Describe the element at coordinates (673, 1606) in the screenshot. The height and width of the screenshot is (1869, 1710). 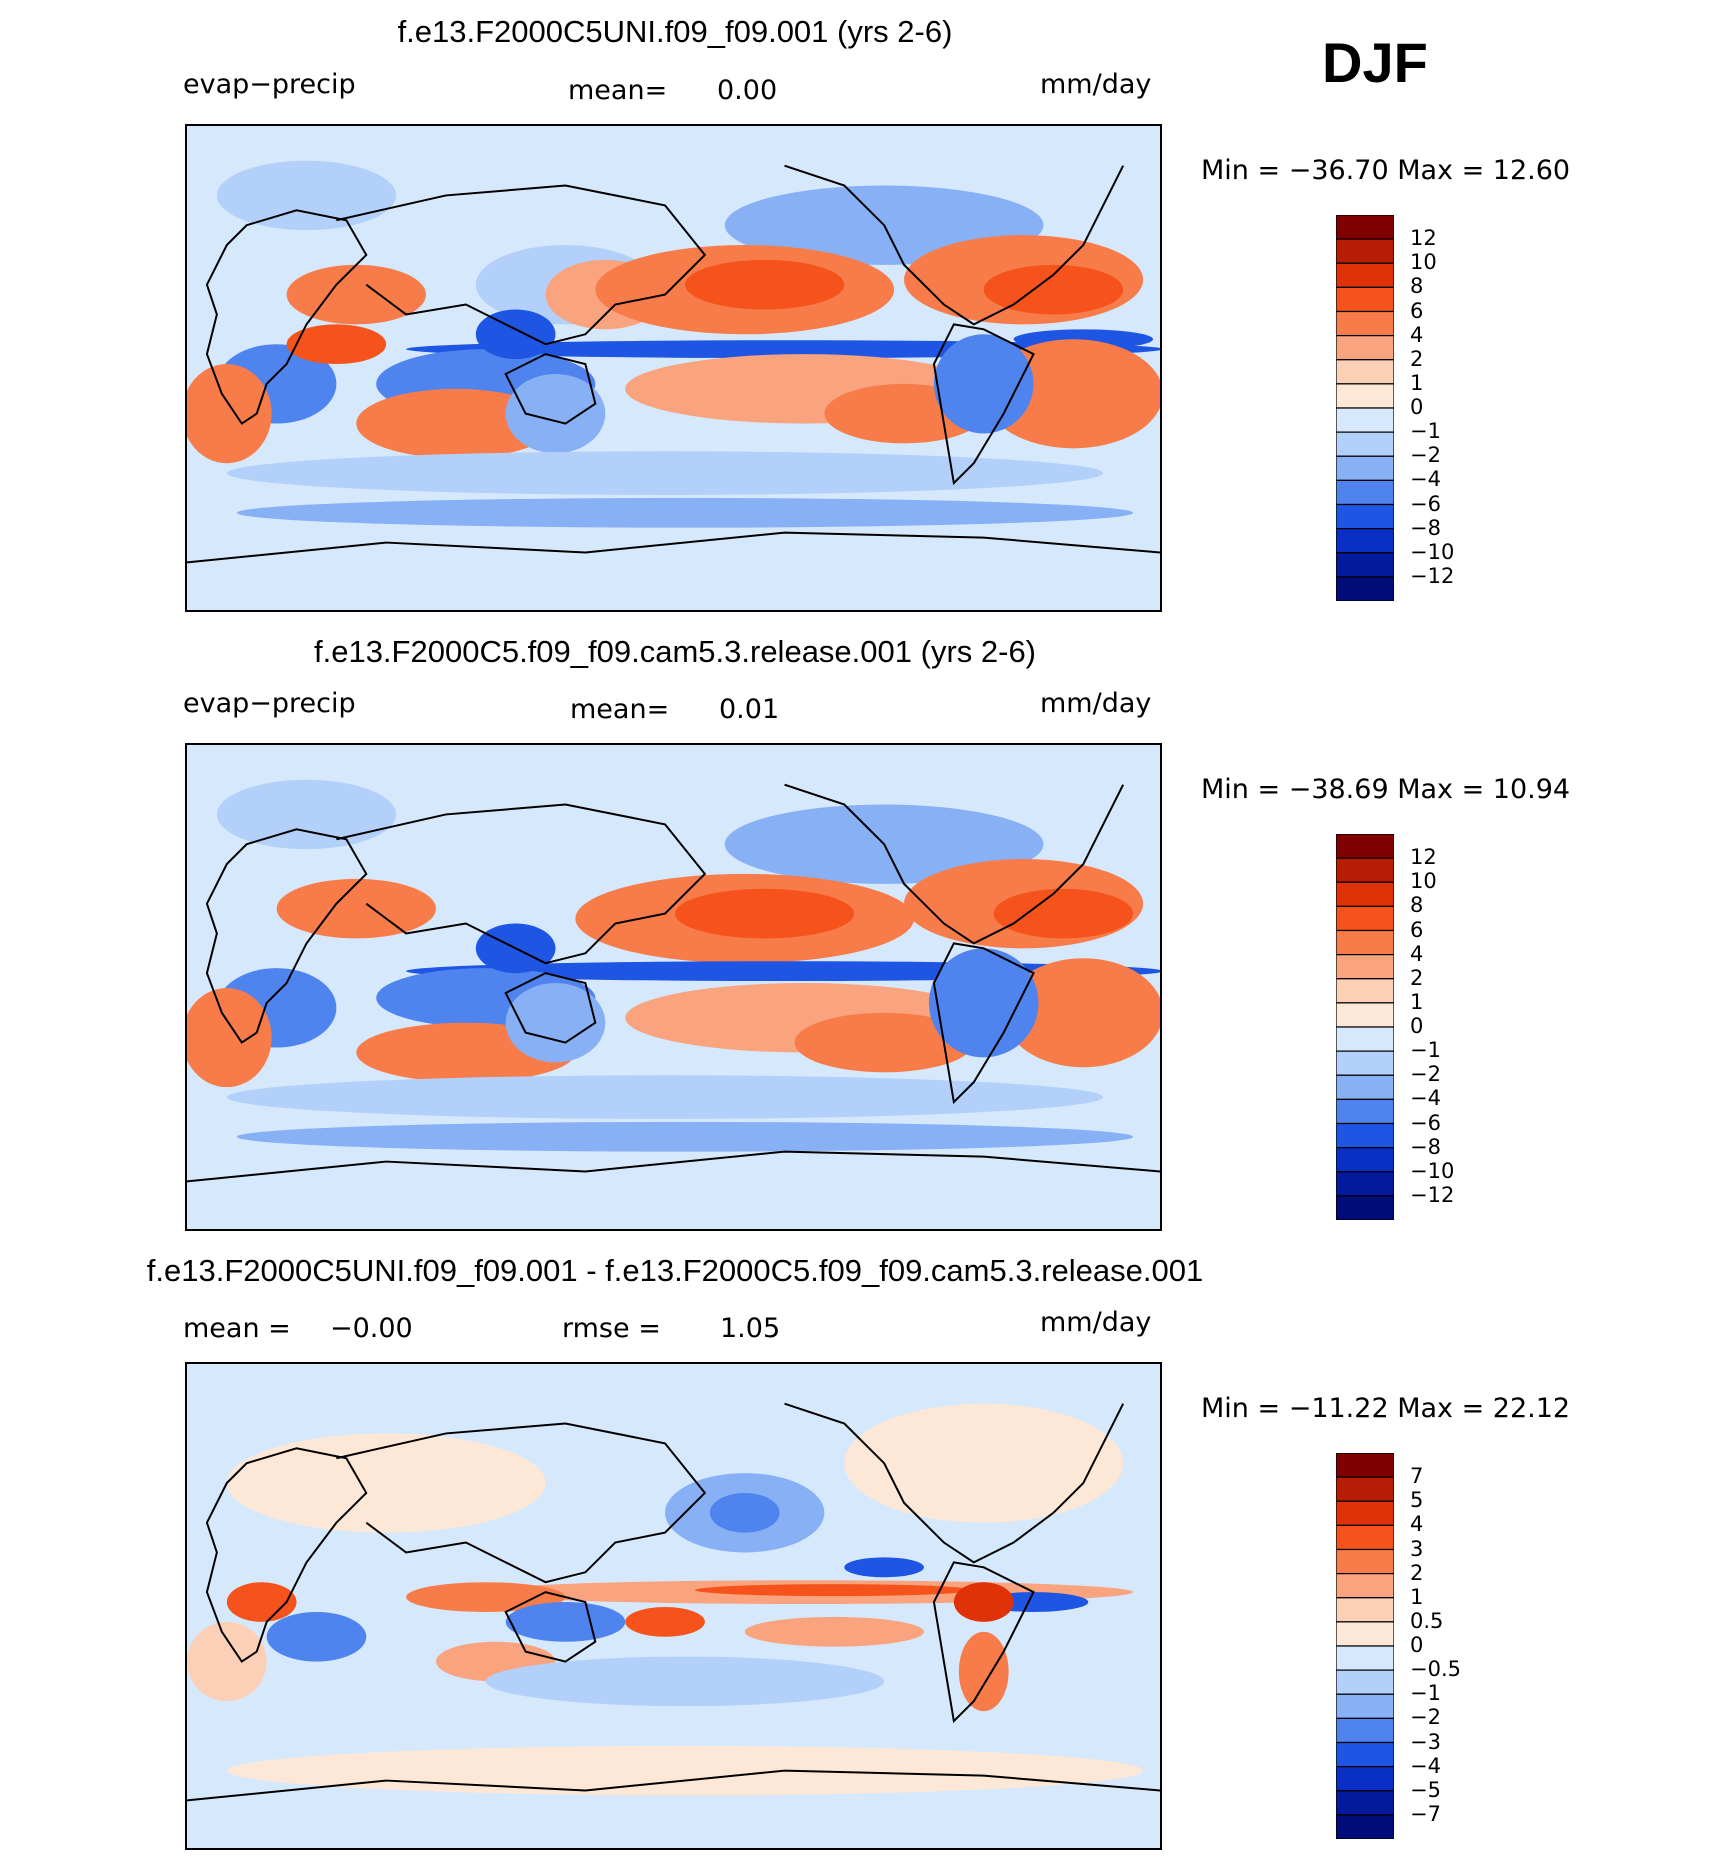
I see `panel-3-map` at that location.